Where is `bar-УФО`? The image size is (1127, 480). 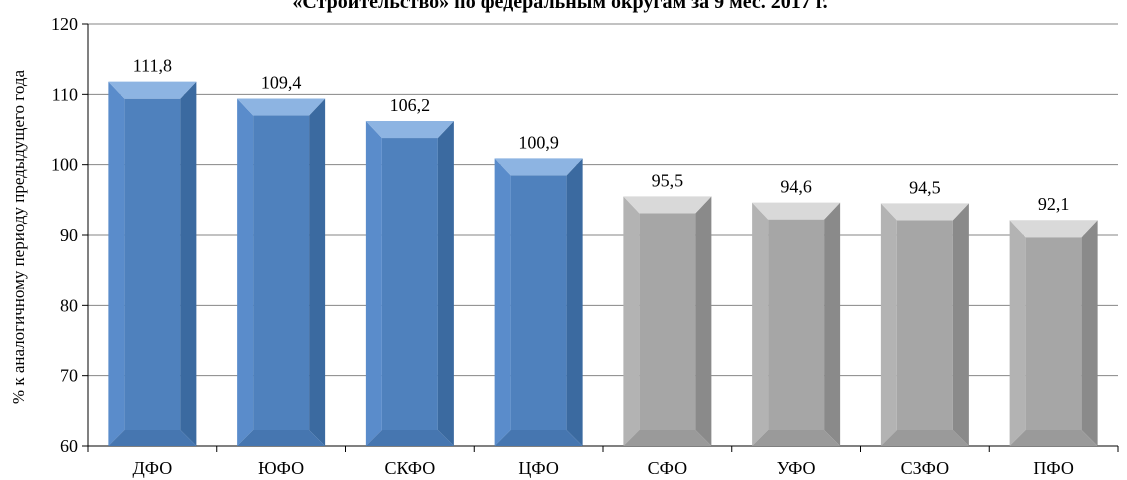 bar-УФО is located at coordinates (796, 324).